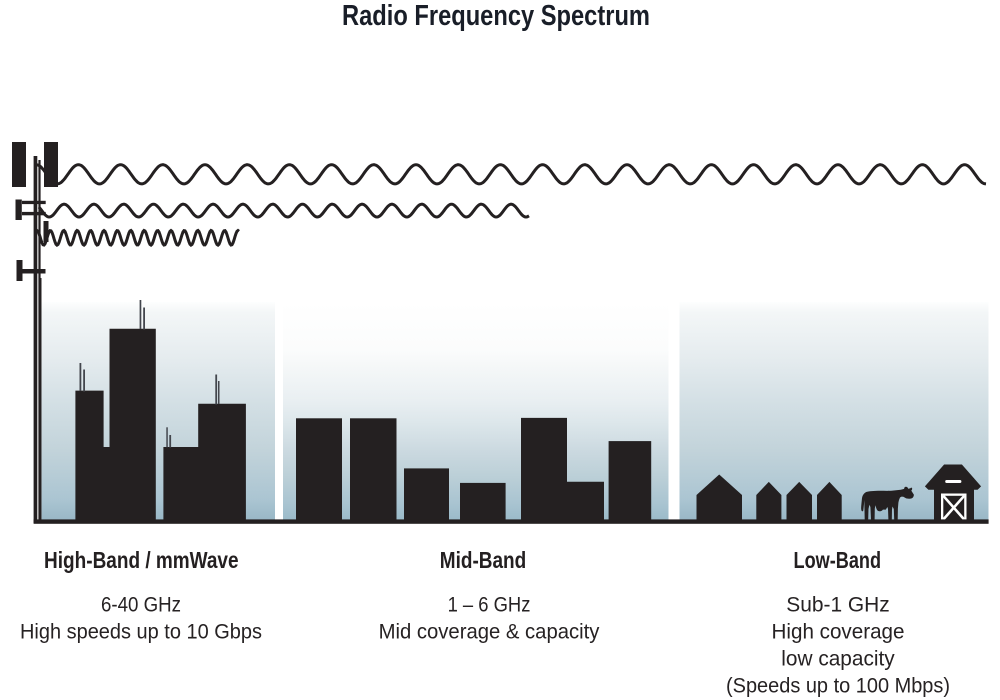  I want to click on svg-text: High-Band / mmWave, so click(141, 560).